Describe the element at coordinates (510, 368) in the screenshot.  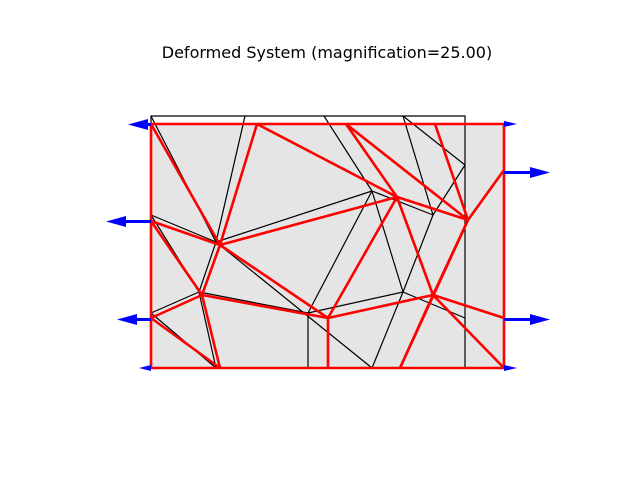
I see `force-arrow-right-bottom` at that location.